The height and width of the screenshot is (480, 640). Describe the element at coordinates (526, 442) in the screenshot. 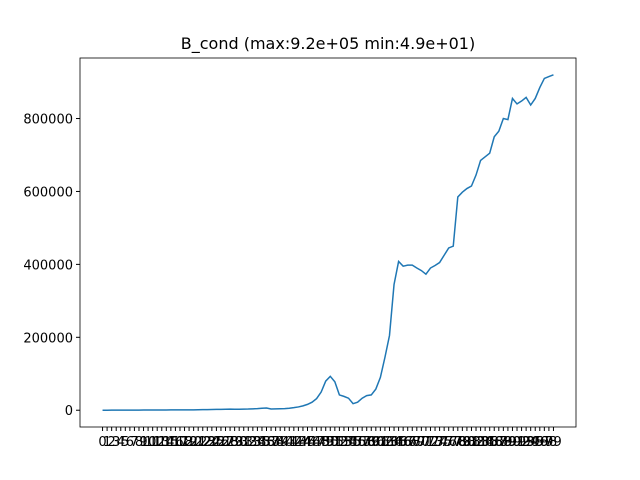

I see `x-tick-label: 93` at that location.